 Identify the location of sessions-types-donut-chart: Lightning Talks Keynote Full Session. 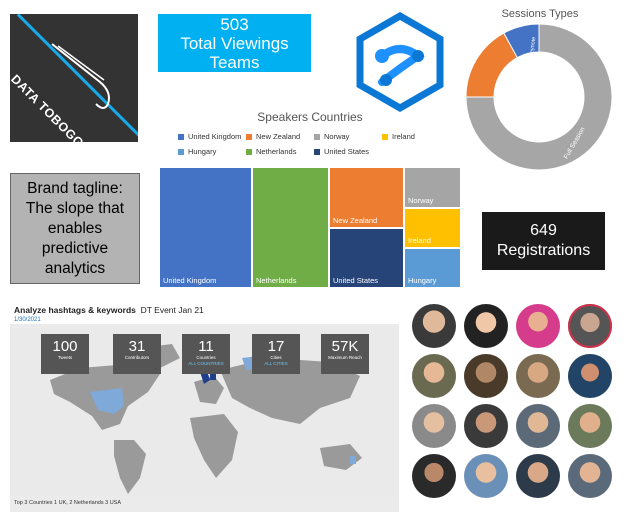
(539, 97).